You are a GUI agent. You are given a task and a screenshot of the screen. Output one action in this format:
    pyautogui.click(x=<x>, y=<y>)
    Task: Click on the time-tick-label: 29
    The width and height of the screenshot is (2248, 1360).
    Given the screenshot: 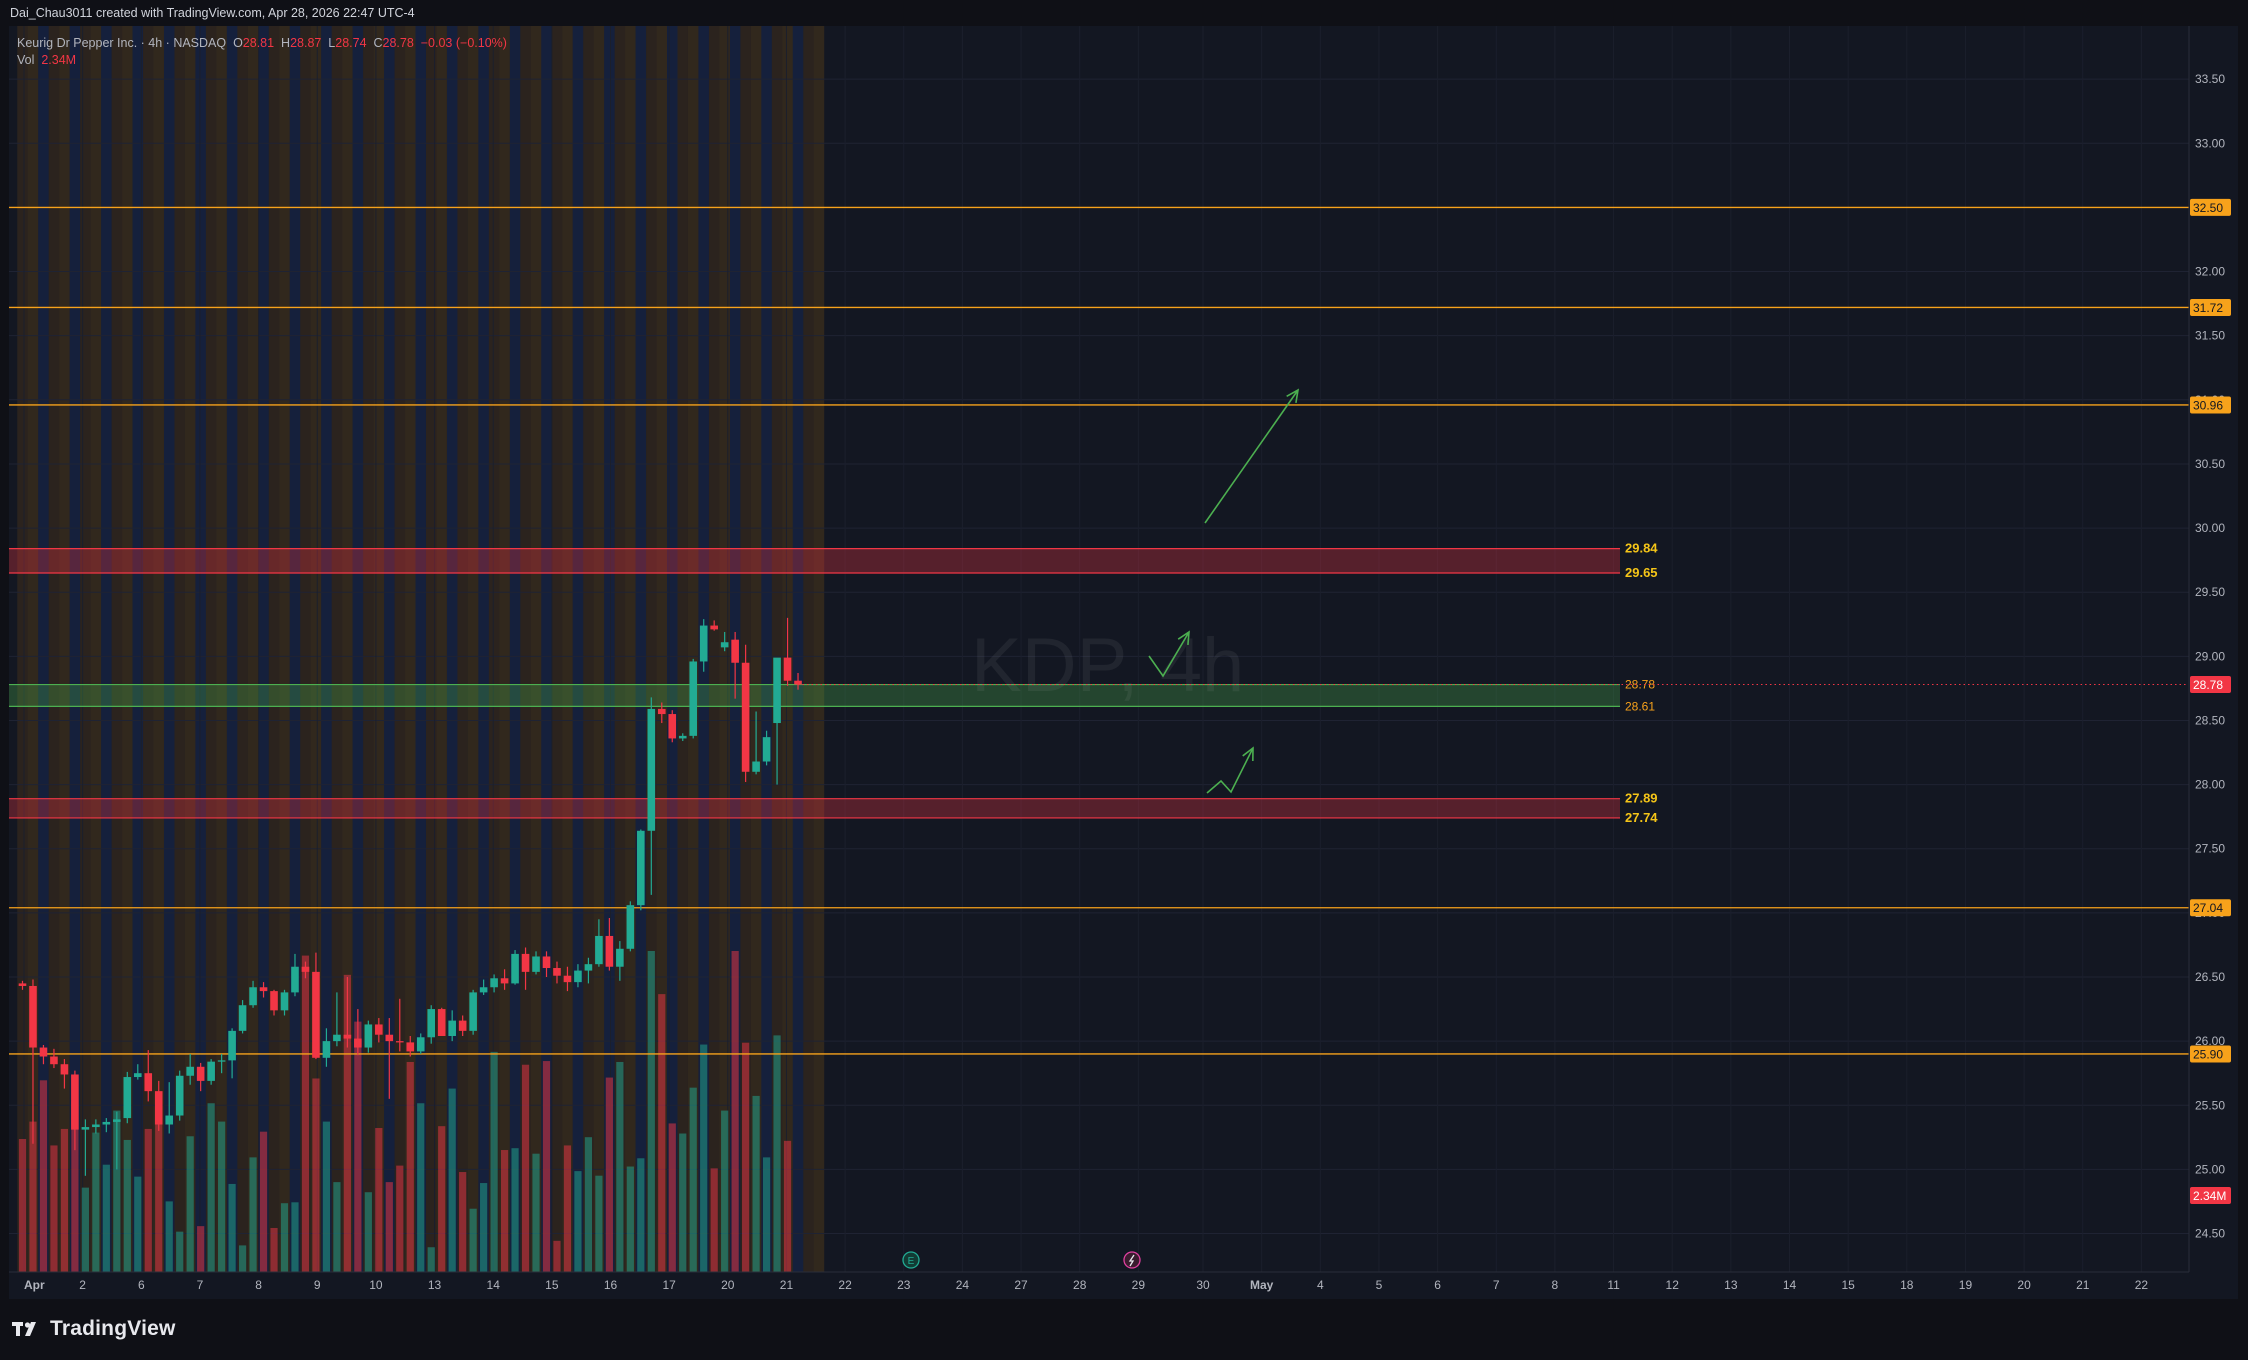 What is the action you would take?
    pyautogui.click(x=1139, y=1285)
    